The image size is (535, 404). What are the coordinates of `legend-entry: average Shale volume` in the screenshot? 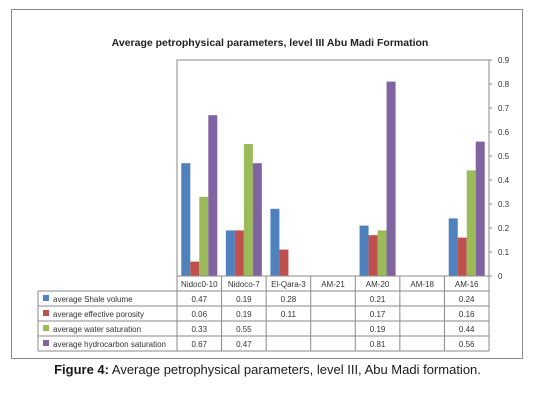 It's located at (93, 299).